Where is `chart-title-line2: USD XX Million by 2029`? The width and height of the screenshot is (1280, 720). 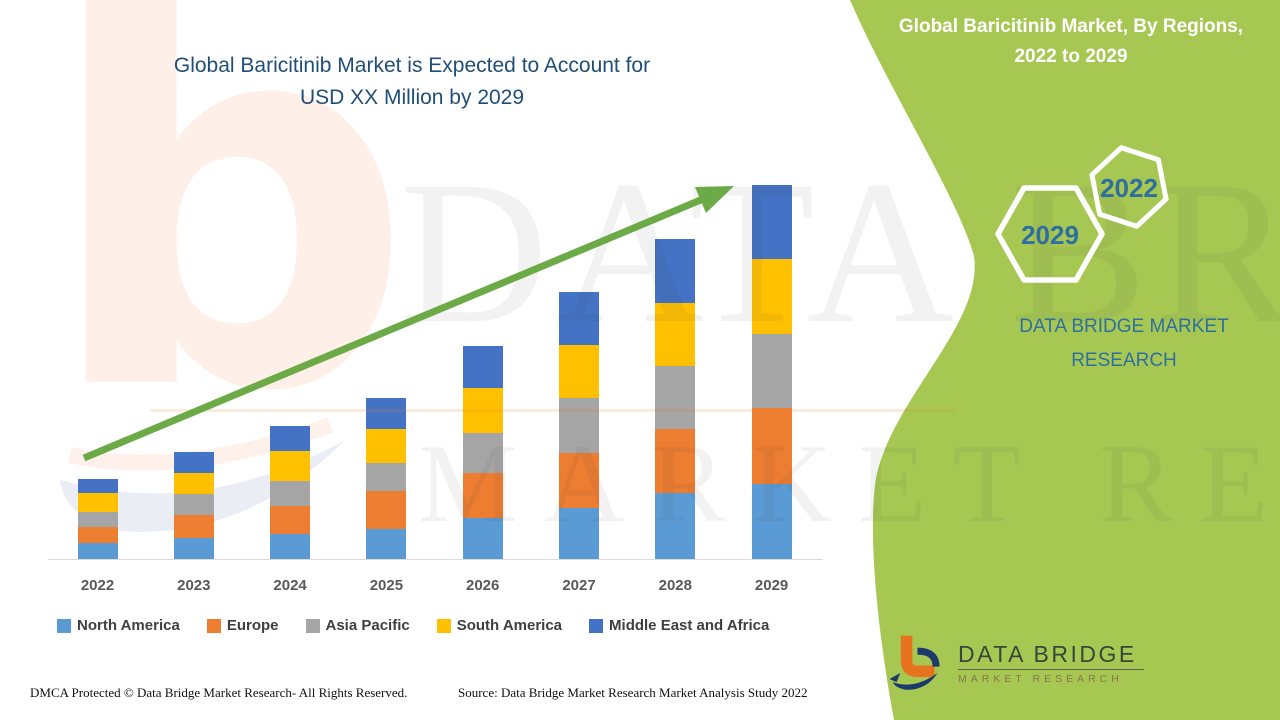 chart-title-line2: USD XX Million by 2029 is located at coordinates (412, 97).